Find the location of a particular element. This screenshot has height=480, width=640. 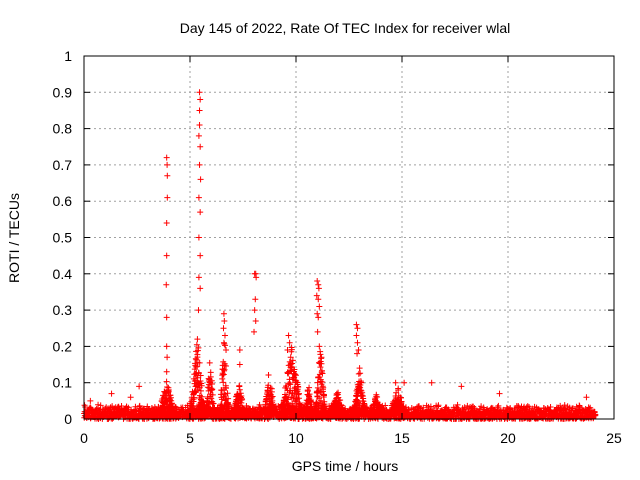

y-tick-label: 0.3 is located at coordinates (63, 310).